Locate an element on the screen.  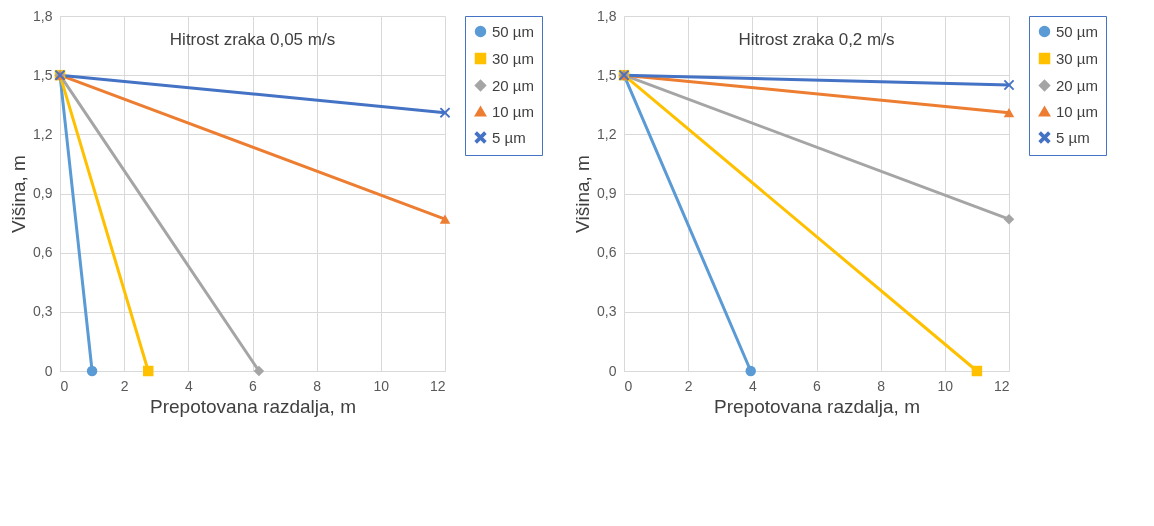
text: Hitrost zraka 0,05 m/s is located at coordinates (252, 39).